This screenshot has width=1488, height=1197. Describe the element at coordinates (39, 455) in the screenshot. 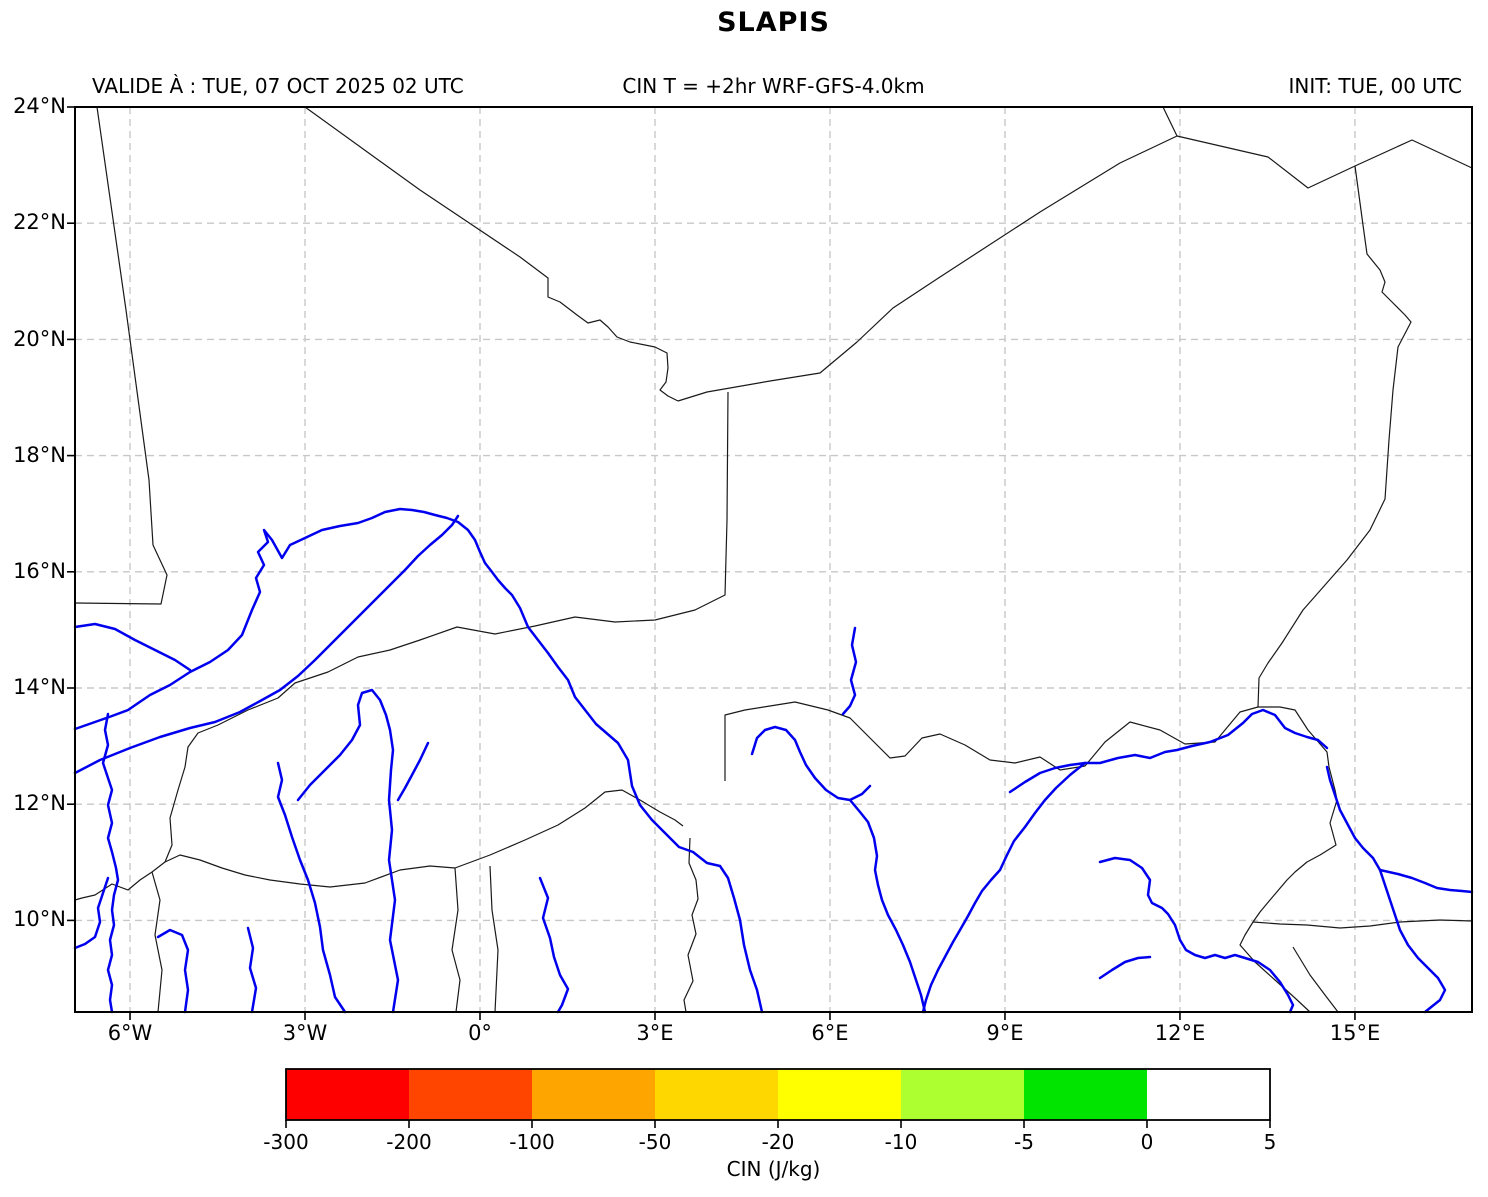

I see `y-tick-label: 18°N` at that location.